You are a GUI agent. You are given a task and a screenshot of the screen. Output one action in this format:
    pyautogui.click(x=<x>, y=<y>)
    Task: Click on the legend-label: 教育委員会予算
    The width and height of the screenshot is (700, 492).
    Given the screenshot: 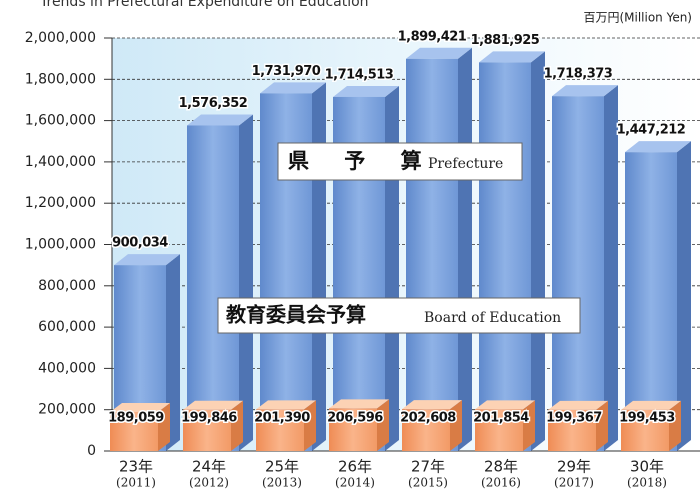 What is the action you would take?
    pyautogui.click(x=296, y=315)
    